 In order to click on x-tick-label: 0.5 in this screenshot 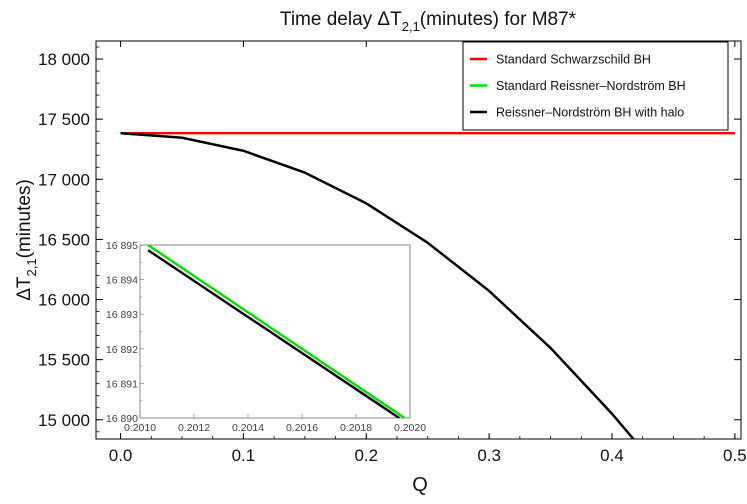, I will do `click(735, 455)`.